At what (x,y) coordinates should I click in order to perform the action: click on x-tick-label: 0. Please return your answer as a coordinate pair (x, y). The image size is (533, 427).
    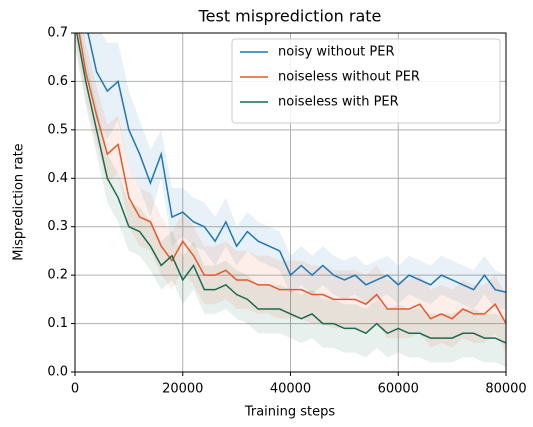
    Looking at the image, I should click on (75, 389).